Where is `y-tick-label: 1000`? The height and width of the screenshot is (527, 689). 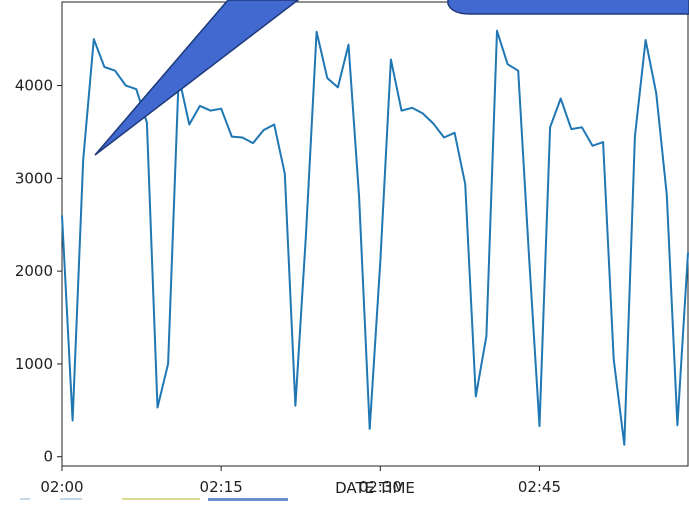 y-tick-label: 1000 is located at coordinates (34, 364).